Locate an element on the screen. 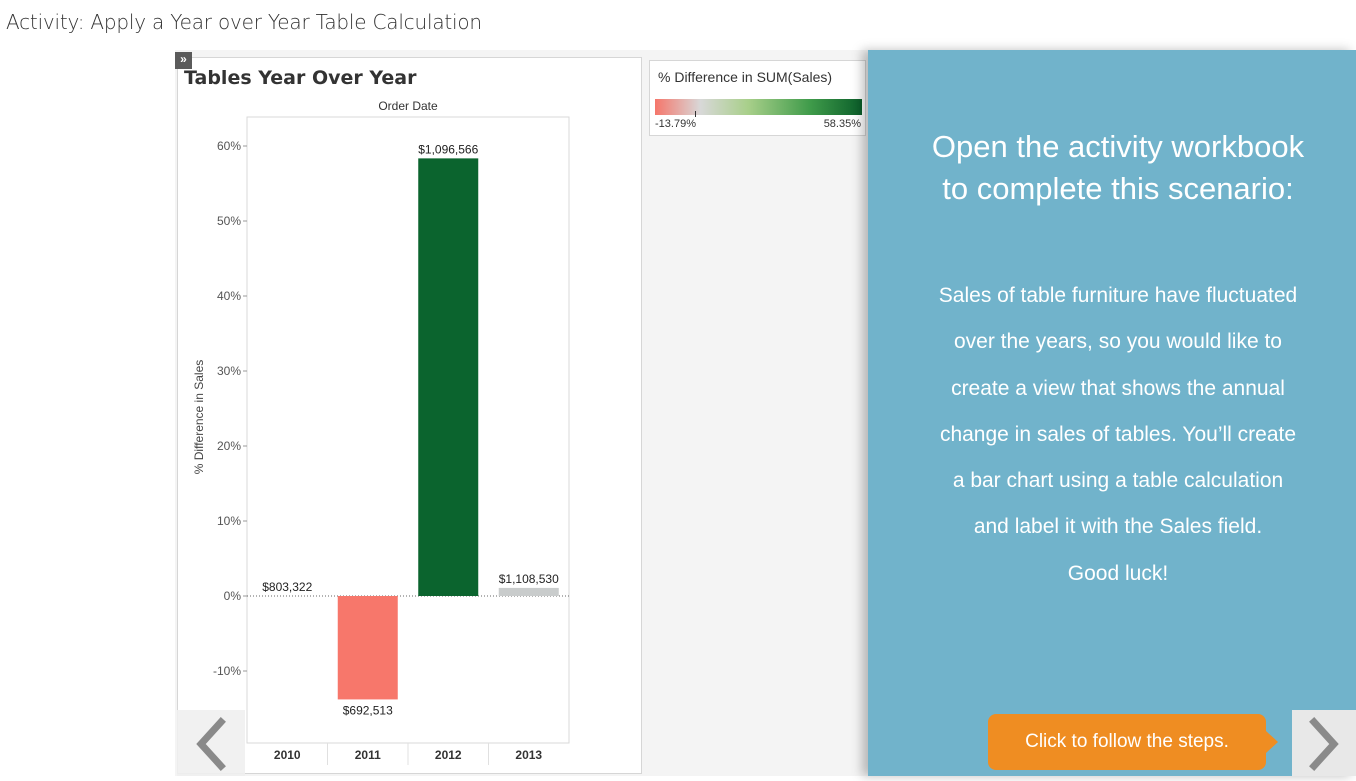 Image resolution: width=1356 pixels, height=781 pixels. previous-button is located at coordinates (211, 743).